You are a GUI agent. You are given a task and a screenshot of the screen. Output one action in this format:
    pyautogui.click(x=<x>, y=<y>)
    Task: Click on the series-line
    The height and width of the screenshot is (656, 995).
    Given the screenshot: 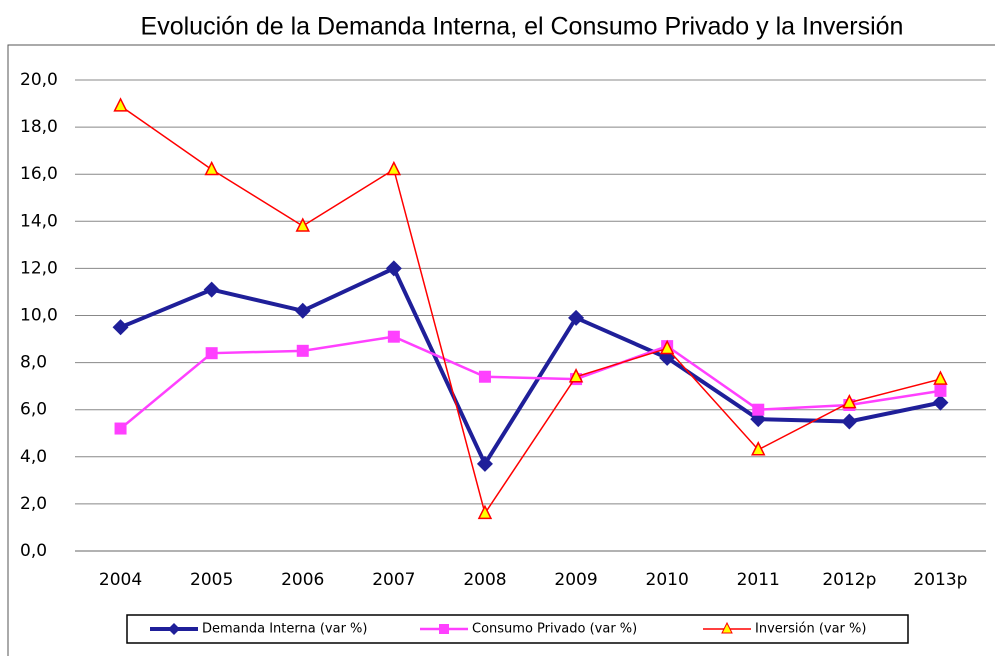 What is the action you would take?
    pyautogui.click(x=530, y=382)
    